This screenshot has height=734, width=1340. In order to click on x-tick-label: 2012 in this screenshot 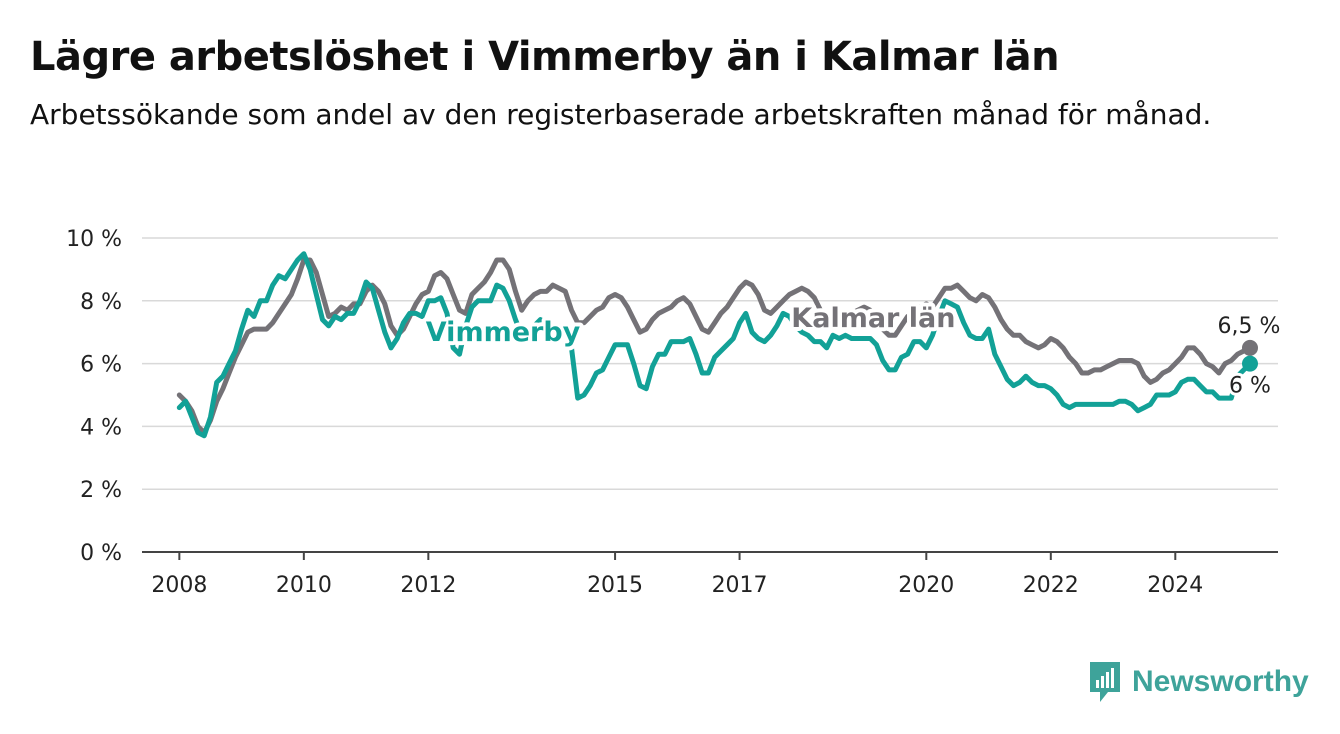, I will do `click(428, 585)`.